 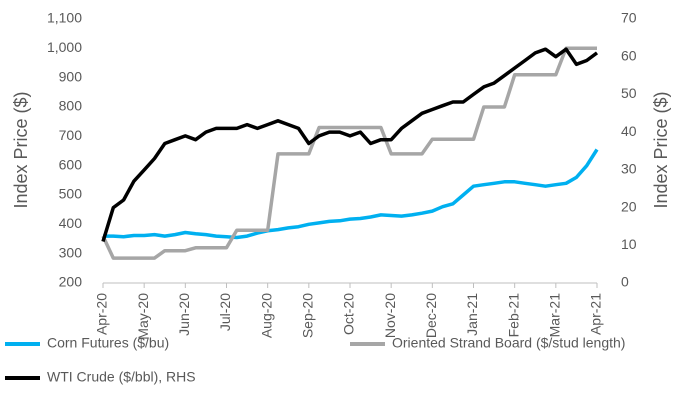 What do you see at coordinates (555, 315) in the screenshot?
I see `x-tick-label: Mar-21` at bounding box center [555, 315].